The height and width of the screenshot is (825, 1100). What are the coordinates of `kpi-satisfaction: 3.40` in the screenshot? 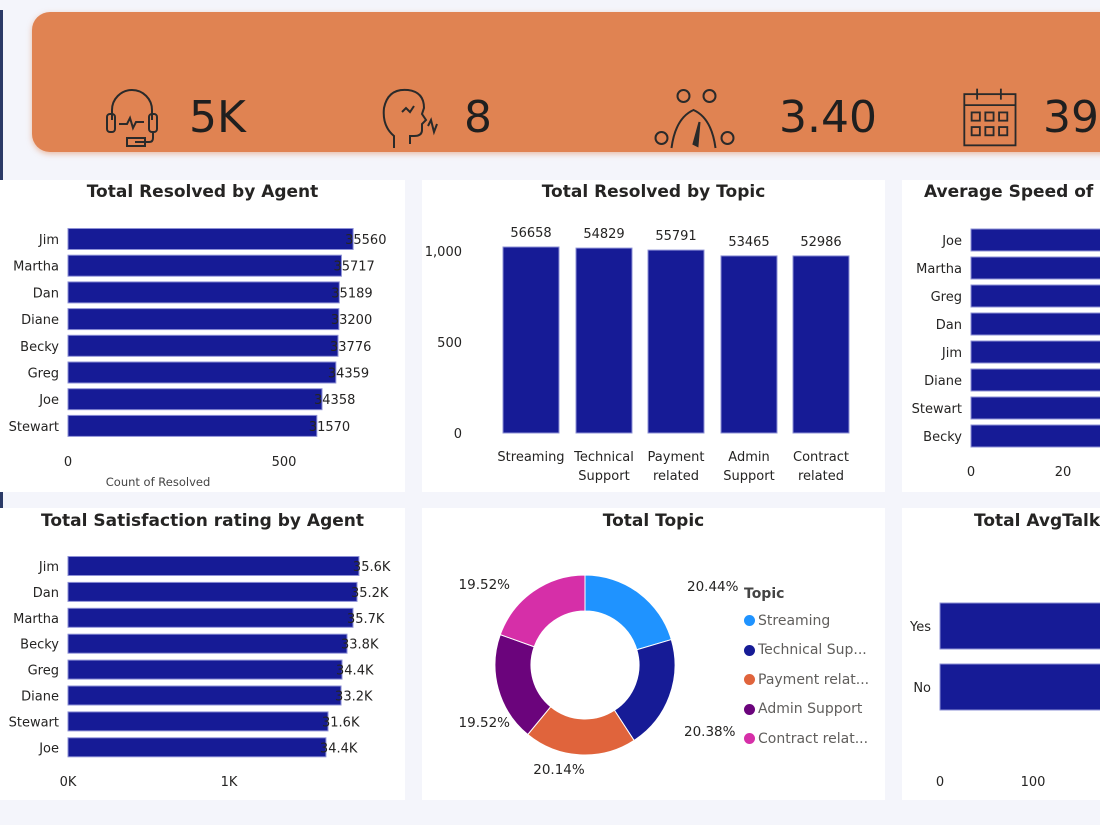 It's located at (754, 117).